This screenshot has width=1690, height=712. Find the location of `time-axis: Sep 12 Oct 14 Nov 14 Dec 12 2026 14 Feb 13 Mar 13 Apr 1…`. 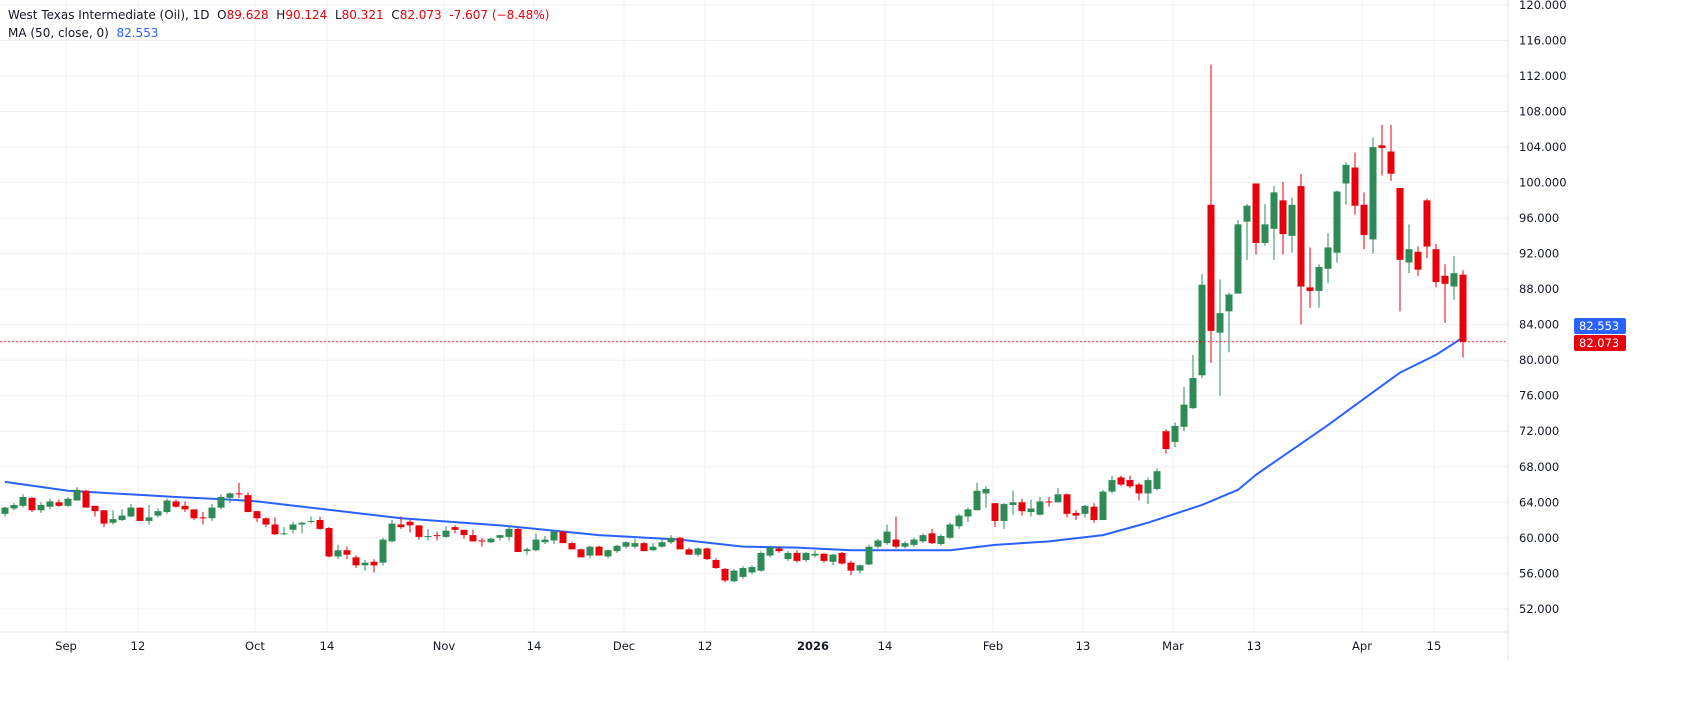

time-axis: Sep 12 Oct 14 Nov 14 Dec 12 2026 14 Feb 13 Mar 13 Apr 1… is located at coordinates (748, 646).